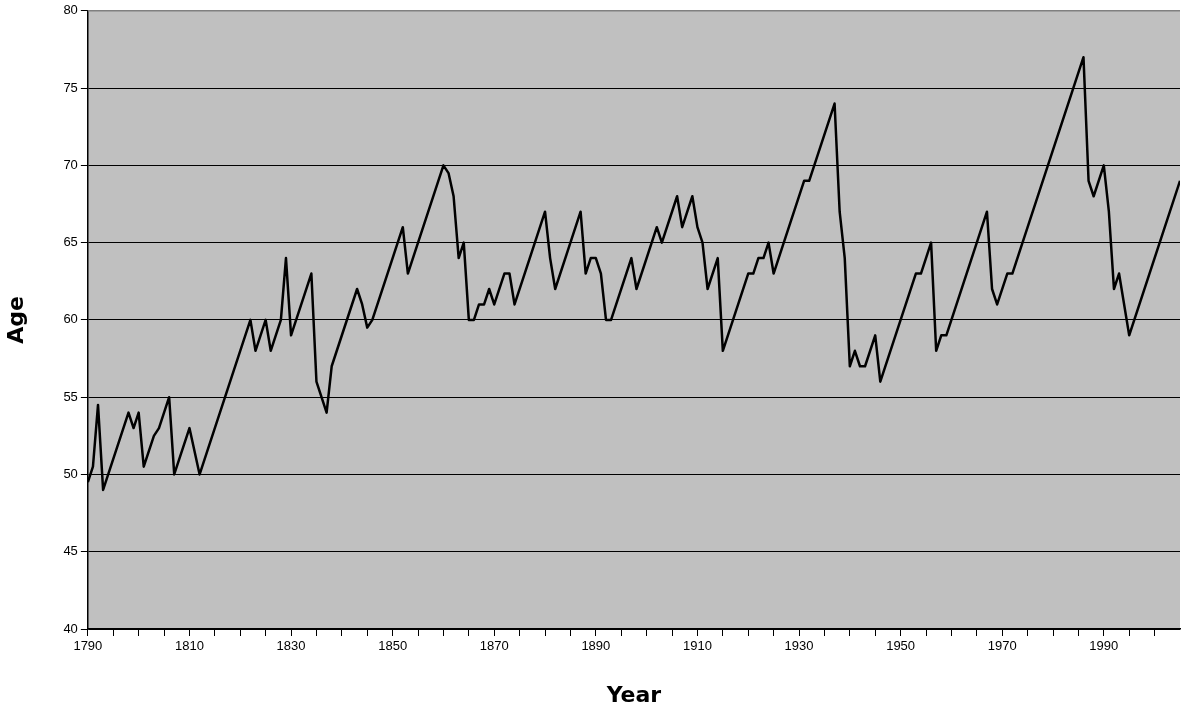 This screenshot has height=721, width=1181. What do you see at coordinates (70, 474) in the screenshot?
I see `y-tick-label: 50` at bounding box center [70, 474].